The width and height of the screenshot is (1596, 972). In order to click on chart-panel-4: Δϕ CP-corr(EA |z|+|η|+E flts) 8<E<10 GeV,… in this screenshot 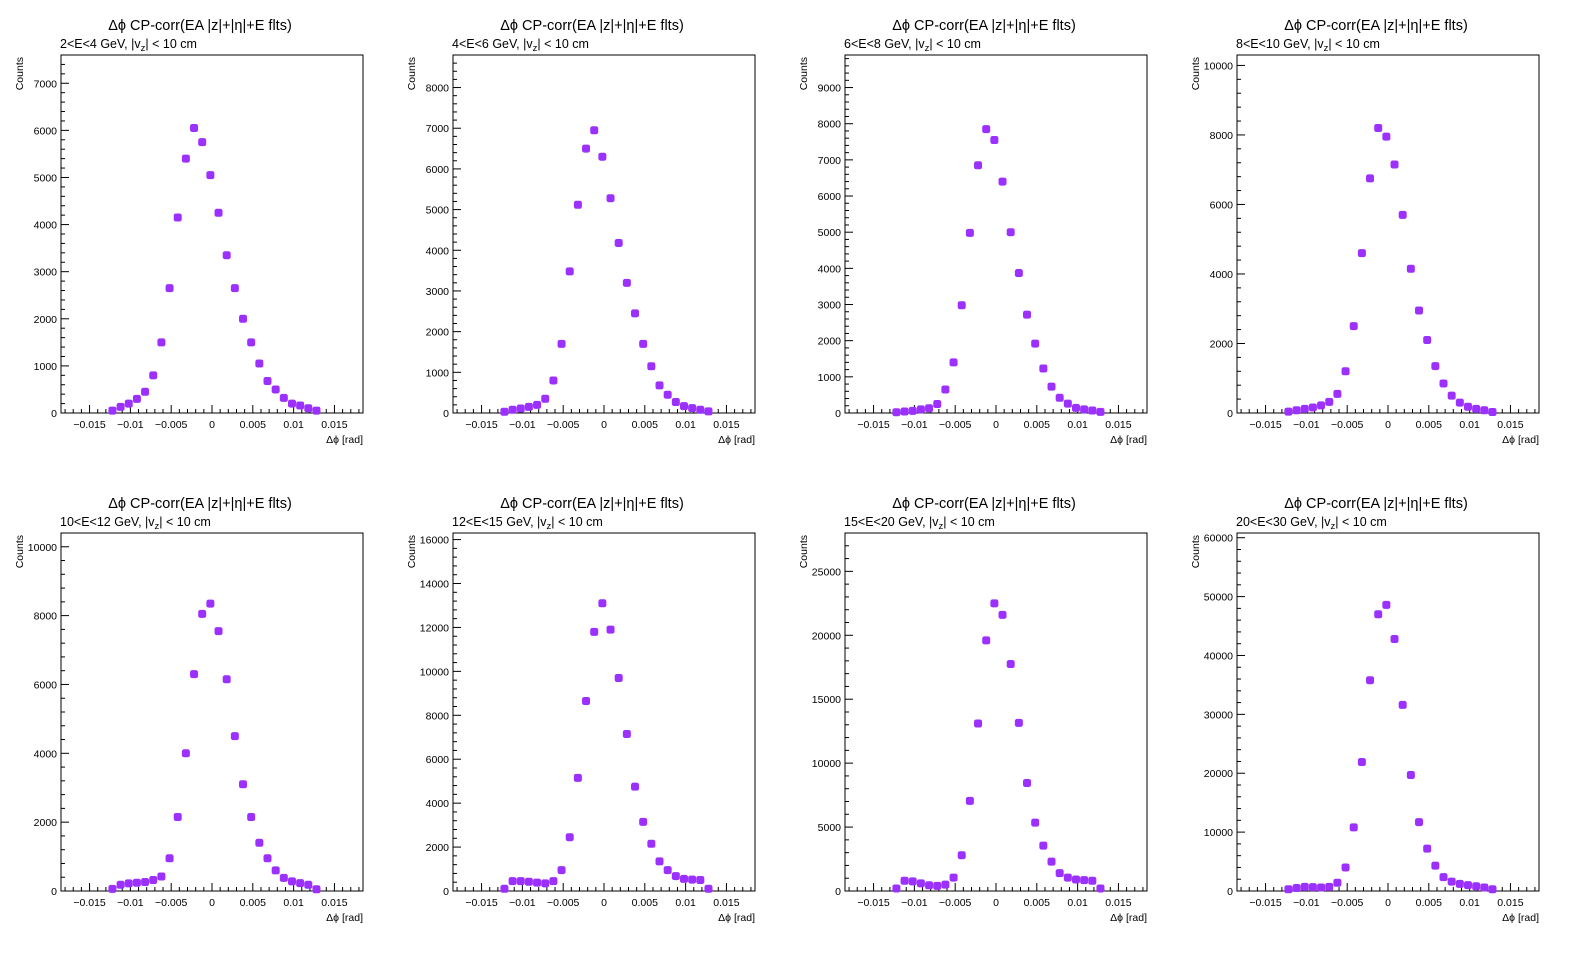, I will do `click(1365, 232)`.